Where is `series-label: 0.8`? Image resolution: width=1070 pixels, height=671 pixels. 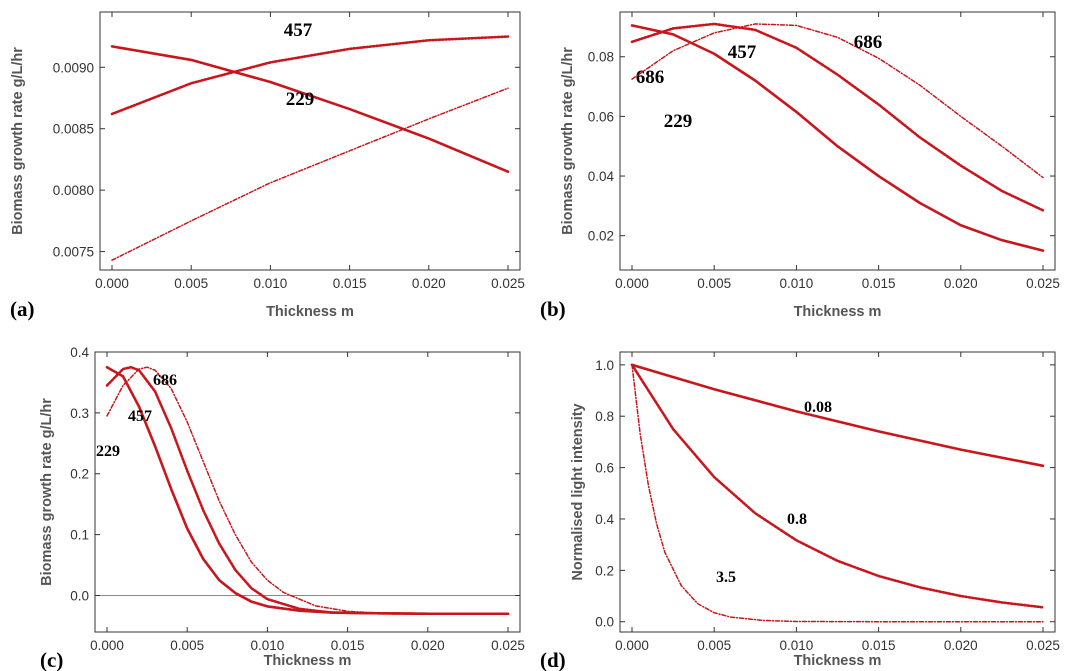 series-label: 0.8 is located at coordinates (797, 519).